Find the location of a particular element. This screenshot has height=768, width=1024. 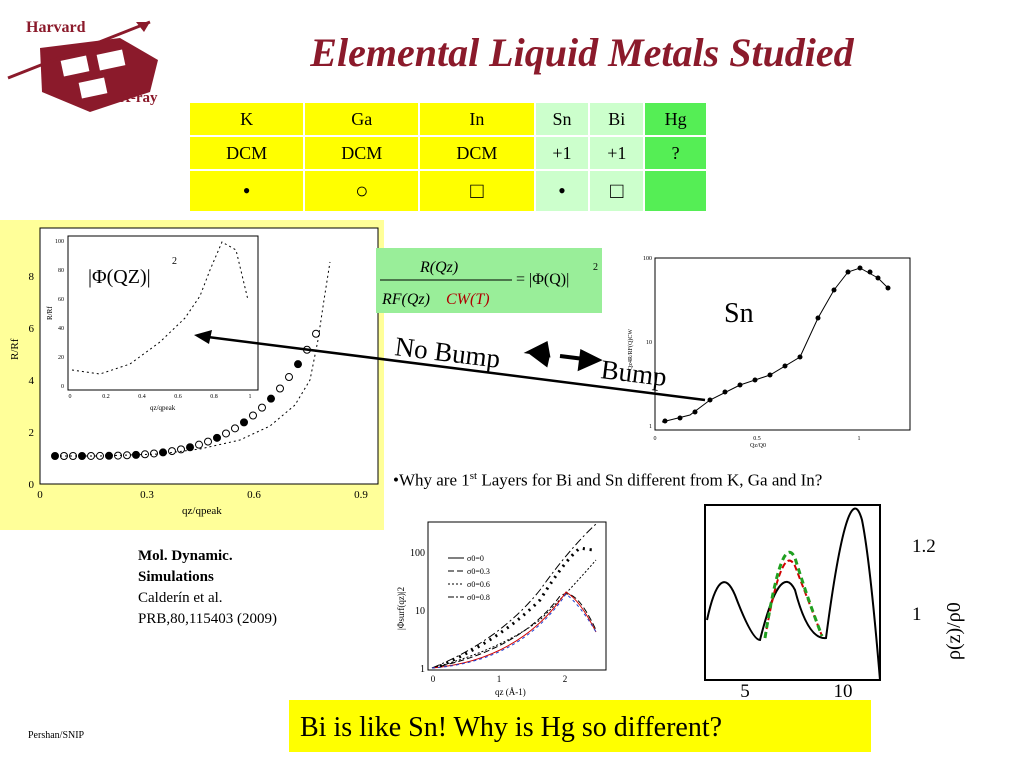

logo-bottom: X-ray is located at coordinates (139, 98).